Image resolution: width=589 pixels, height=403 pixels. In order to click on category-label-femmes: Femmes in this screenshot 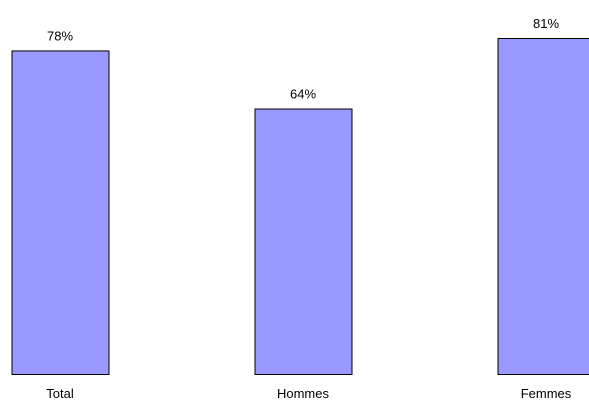, I will do `click(546, 393)`.